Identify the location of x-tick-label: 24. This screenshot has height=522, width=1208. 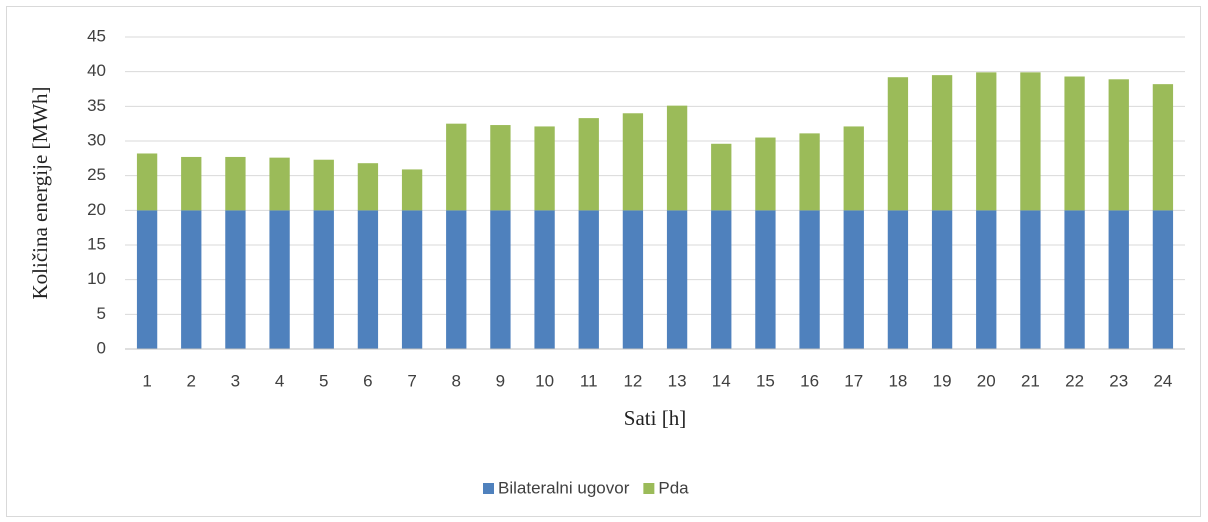
(1162, 380).